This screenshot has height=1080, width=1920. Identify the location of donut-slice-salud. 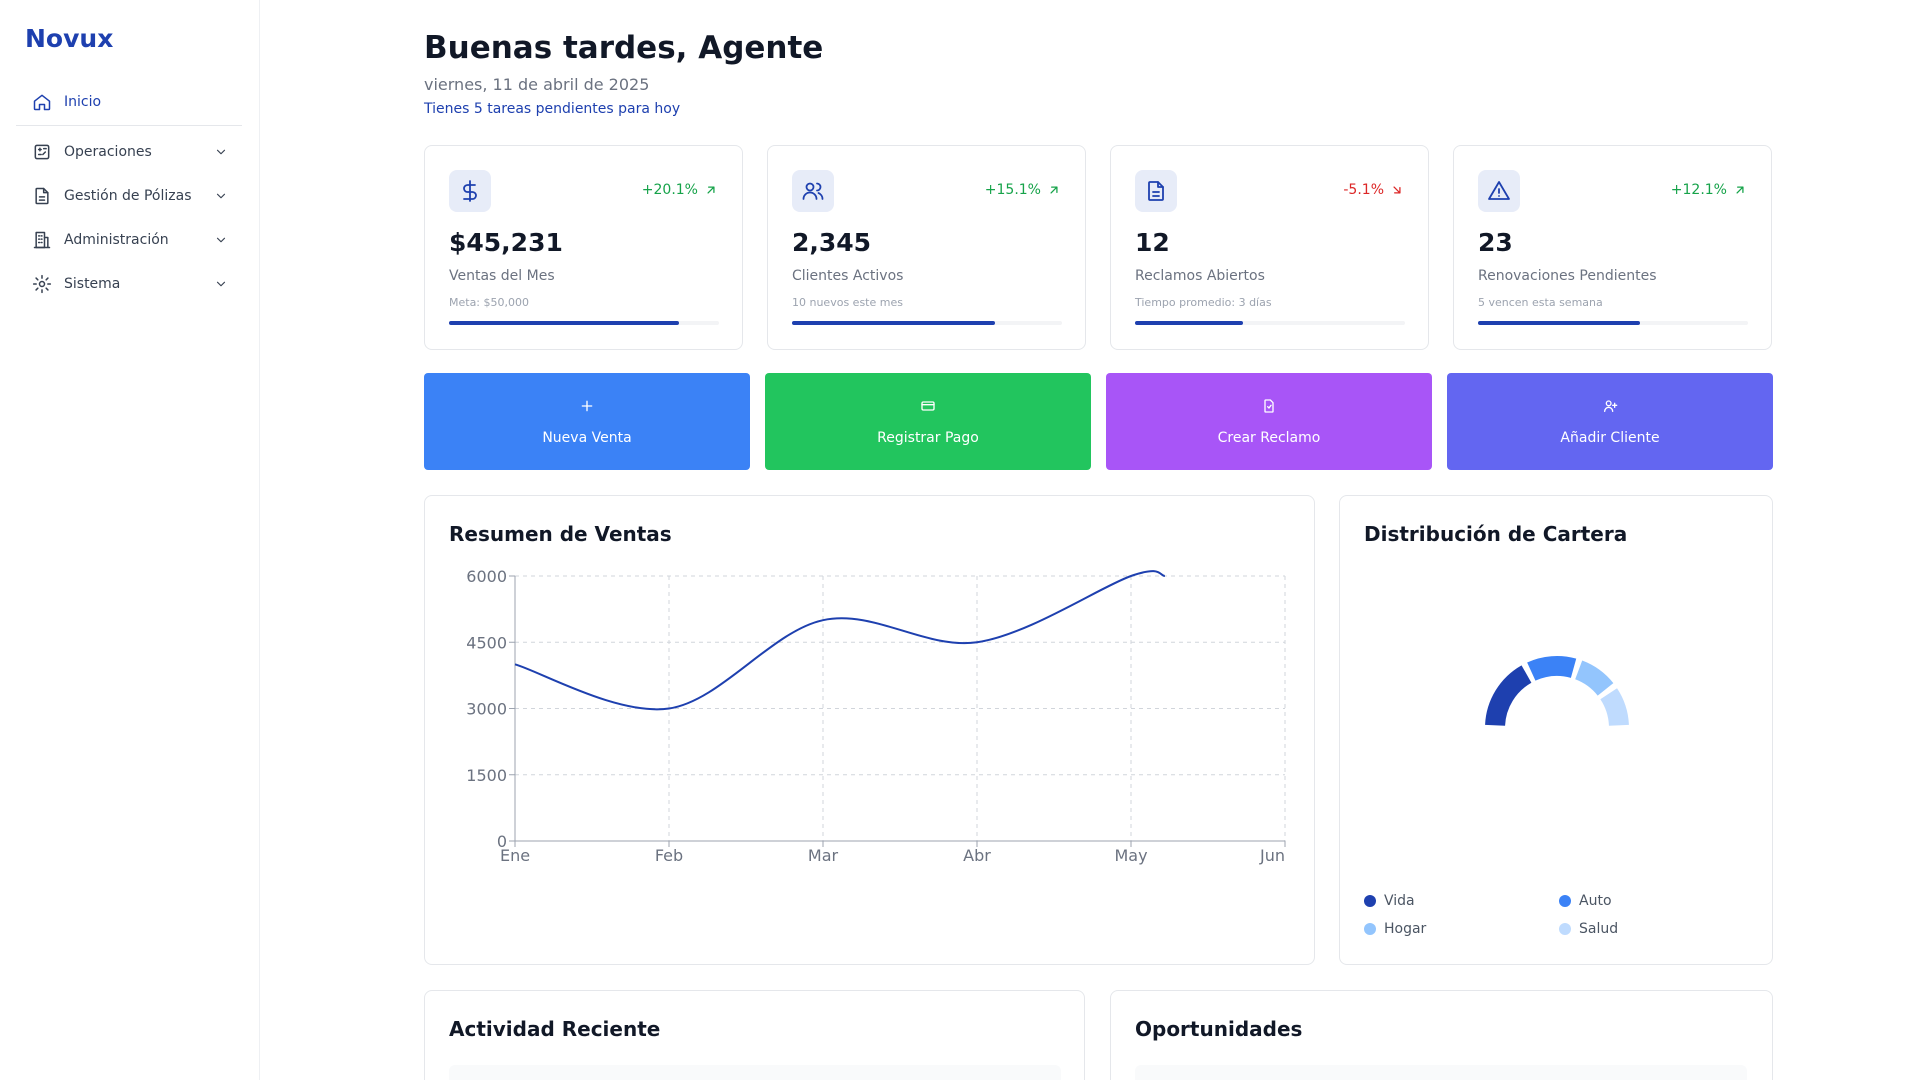
(1614, 707).